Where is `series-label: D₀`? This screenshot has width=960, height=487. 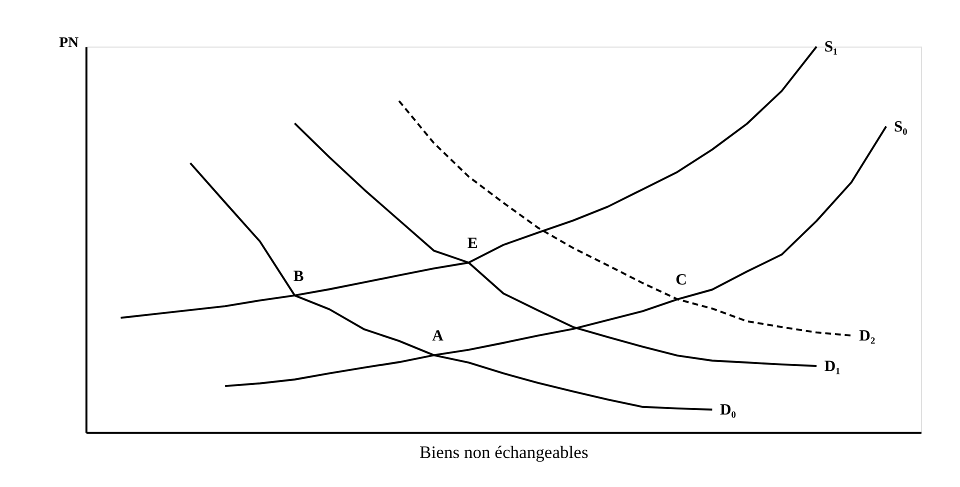 series-label: D₀ is located at coordinates (728, 409).